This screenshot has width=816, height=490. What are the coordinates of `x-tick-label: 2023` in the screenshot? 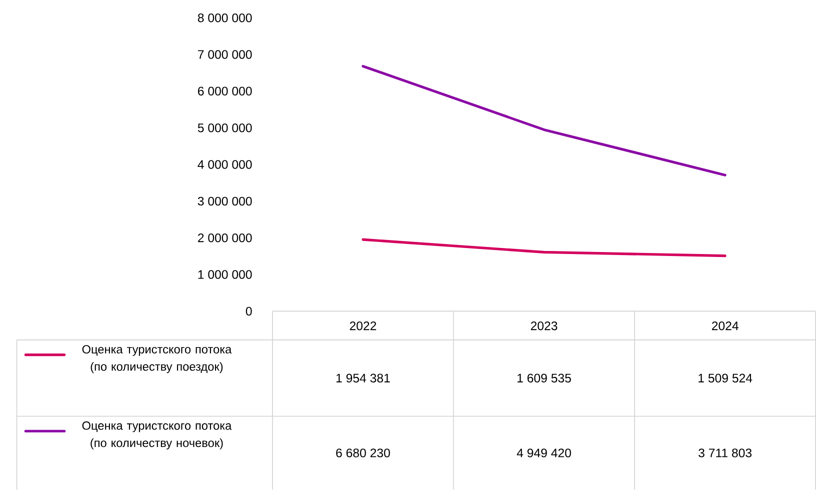 It's located at (544, 325).